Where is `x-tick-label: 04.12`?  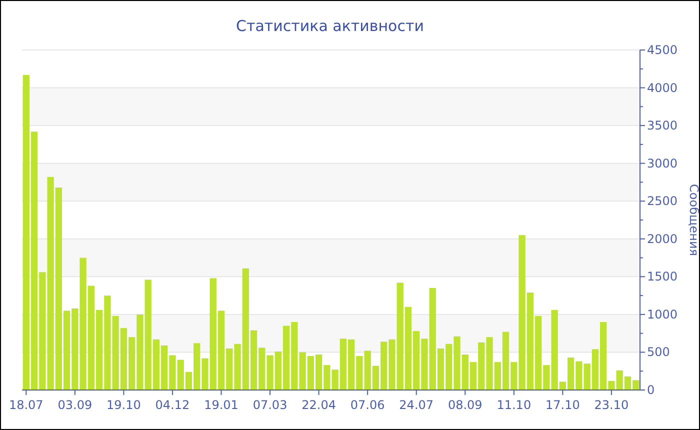 x-tick-label: 04.12 is located at coordinates (172, 405).